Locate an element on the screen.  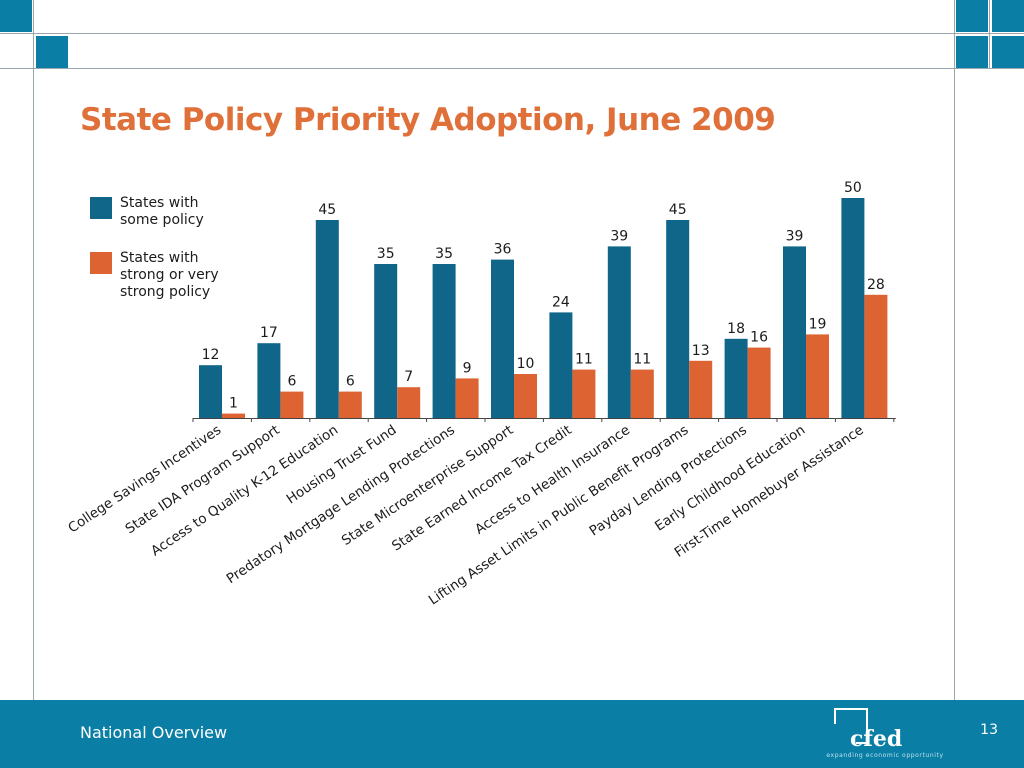
corner-square-top-left-inner is located at coordinates (52, 52).